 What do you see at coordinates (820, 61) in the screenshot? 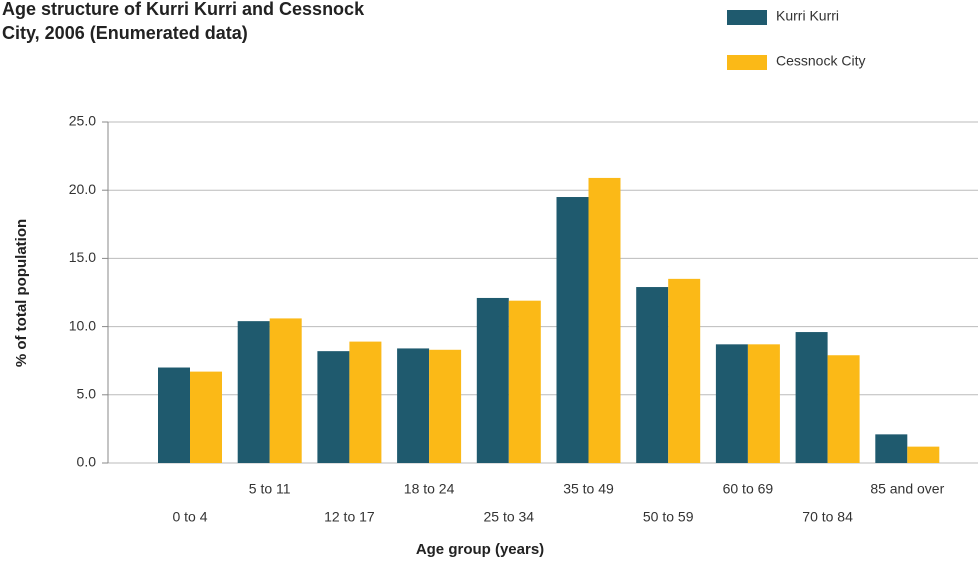
I see `legend-label: Cessnock City` at bounding box center [820, 61].